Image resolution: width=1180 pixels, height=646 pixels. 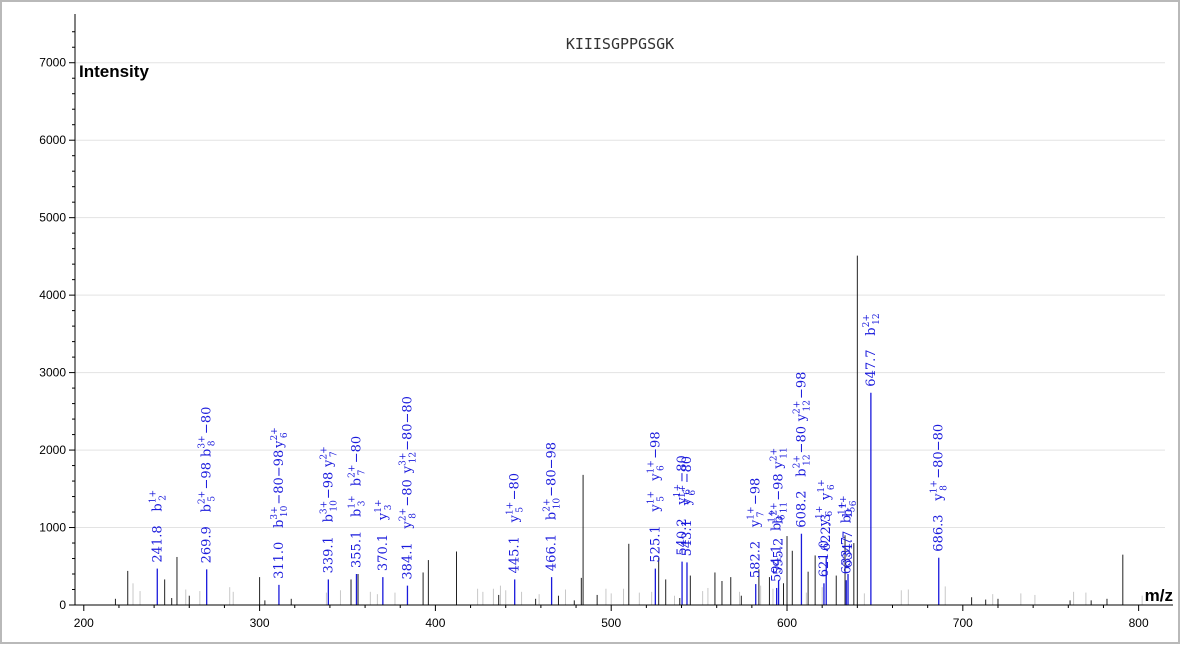 I want to click on peak-mass-label: 621.0, so click(x=824, y=558).